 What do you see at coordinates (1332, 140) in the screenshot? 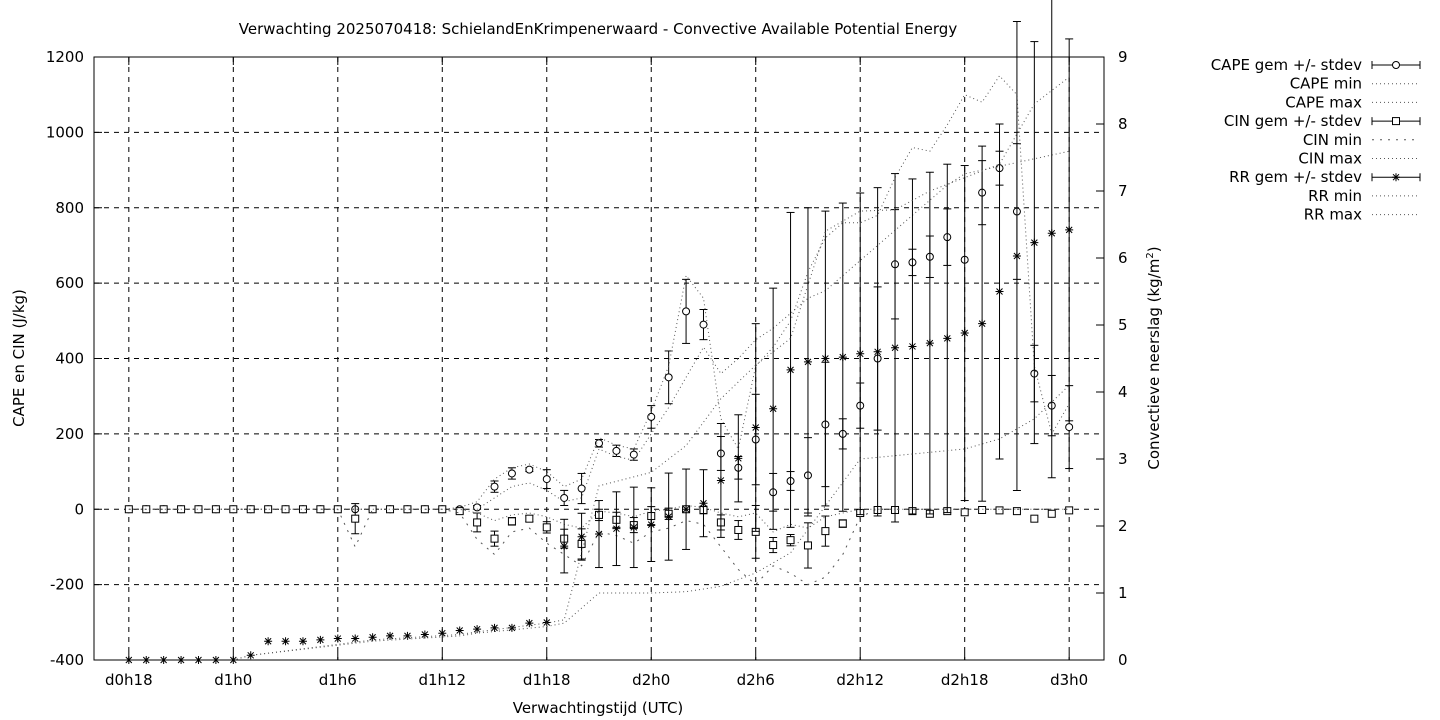
I see `legend-label: CIN min` at bounding box center [1332, 140].